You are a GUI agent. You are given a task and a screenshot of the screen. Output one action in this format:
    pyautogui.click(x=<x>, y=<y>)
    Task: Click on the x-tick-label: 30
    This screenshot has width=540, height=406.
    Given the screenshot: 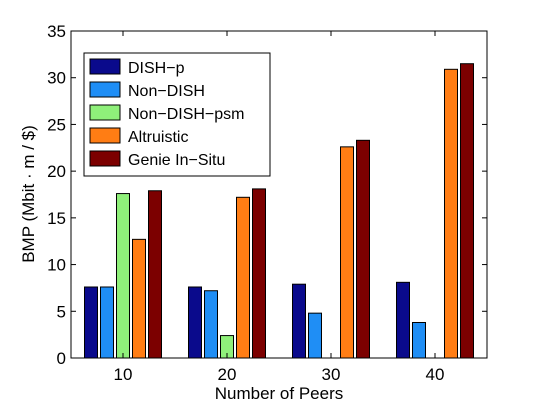 What is the action you would take?
    pyautogui.click(x=331, y=374)
    